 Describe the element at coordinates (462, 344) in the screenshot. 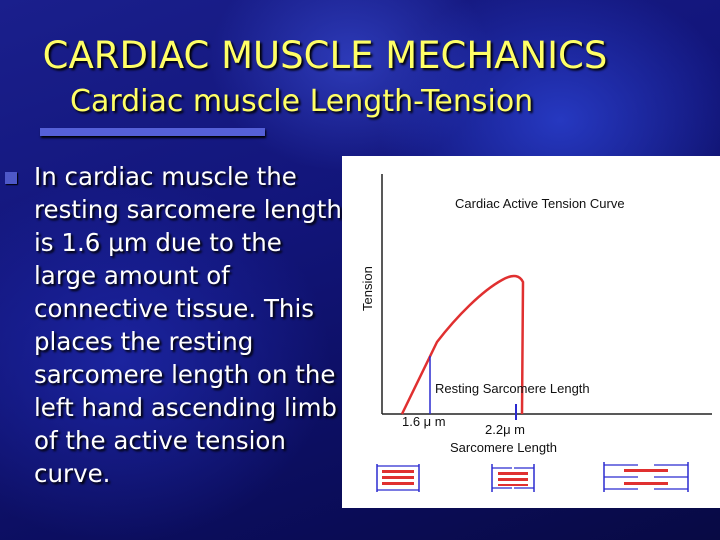

I see `active-tension-curve` at that location.